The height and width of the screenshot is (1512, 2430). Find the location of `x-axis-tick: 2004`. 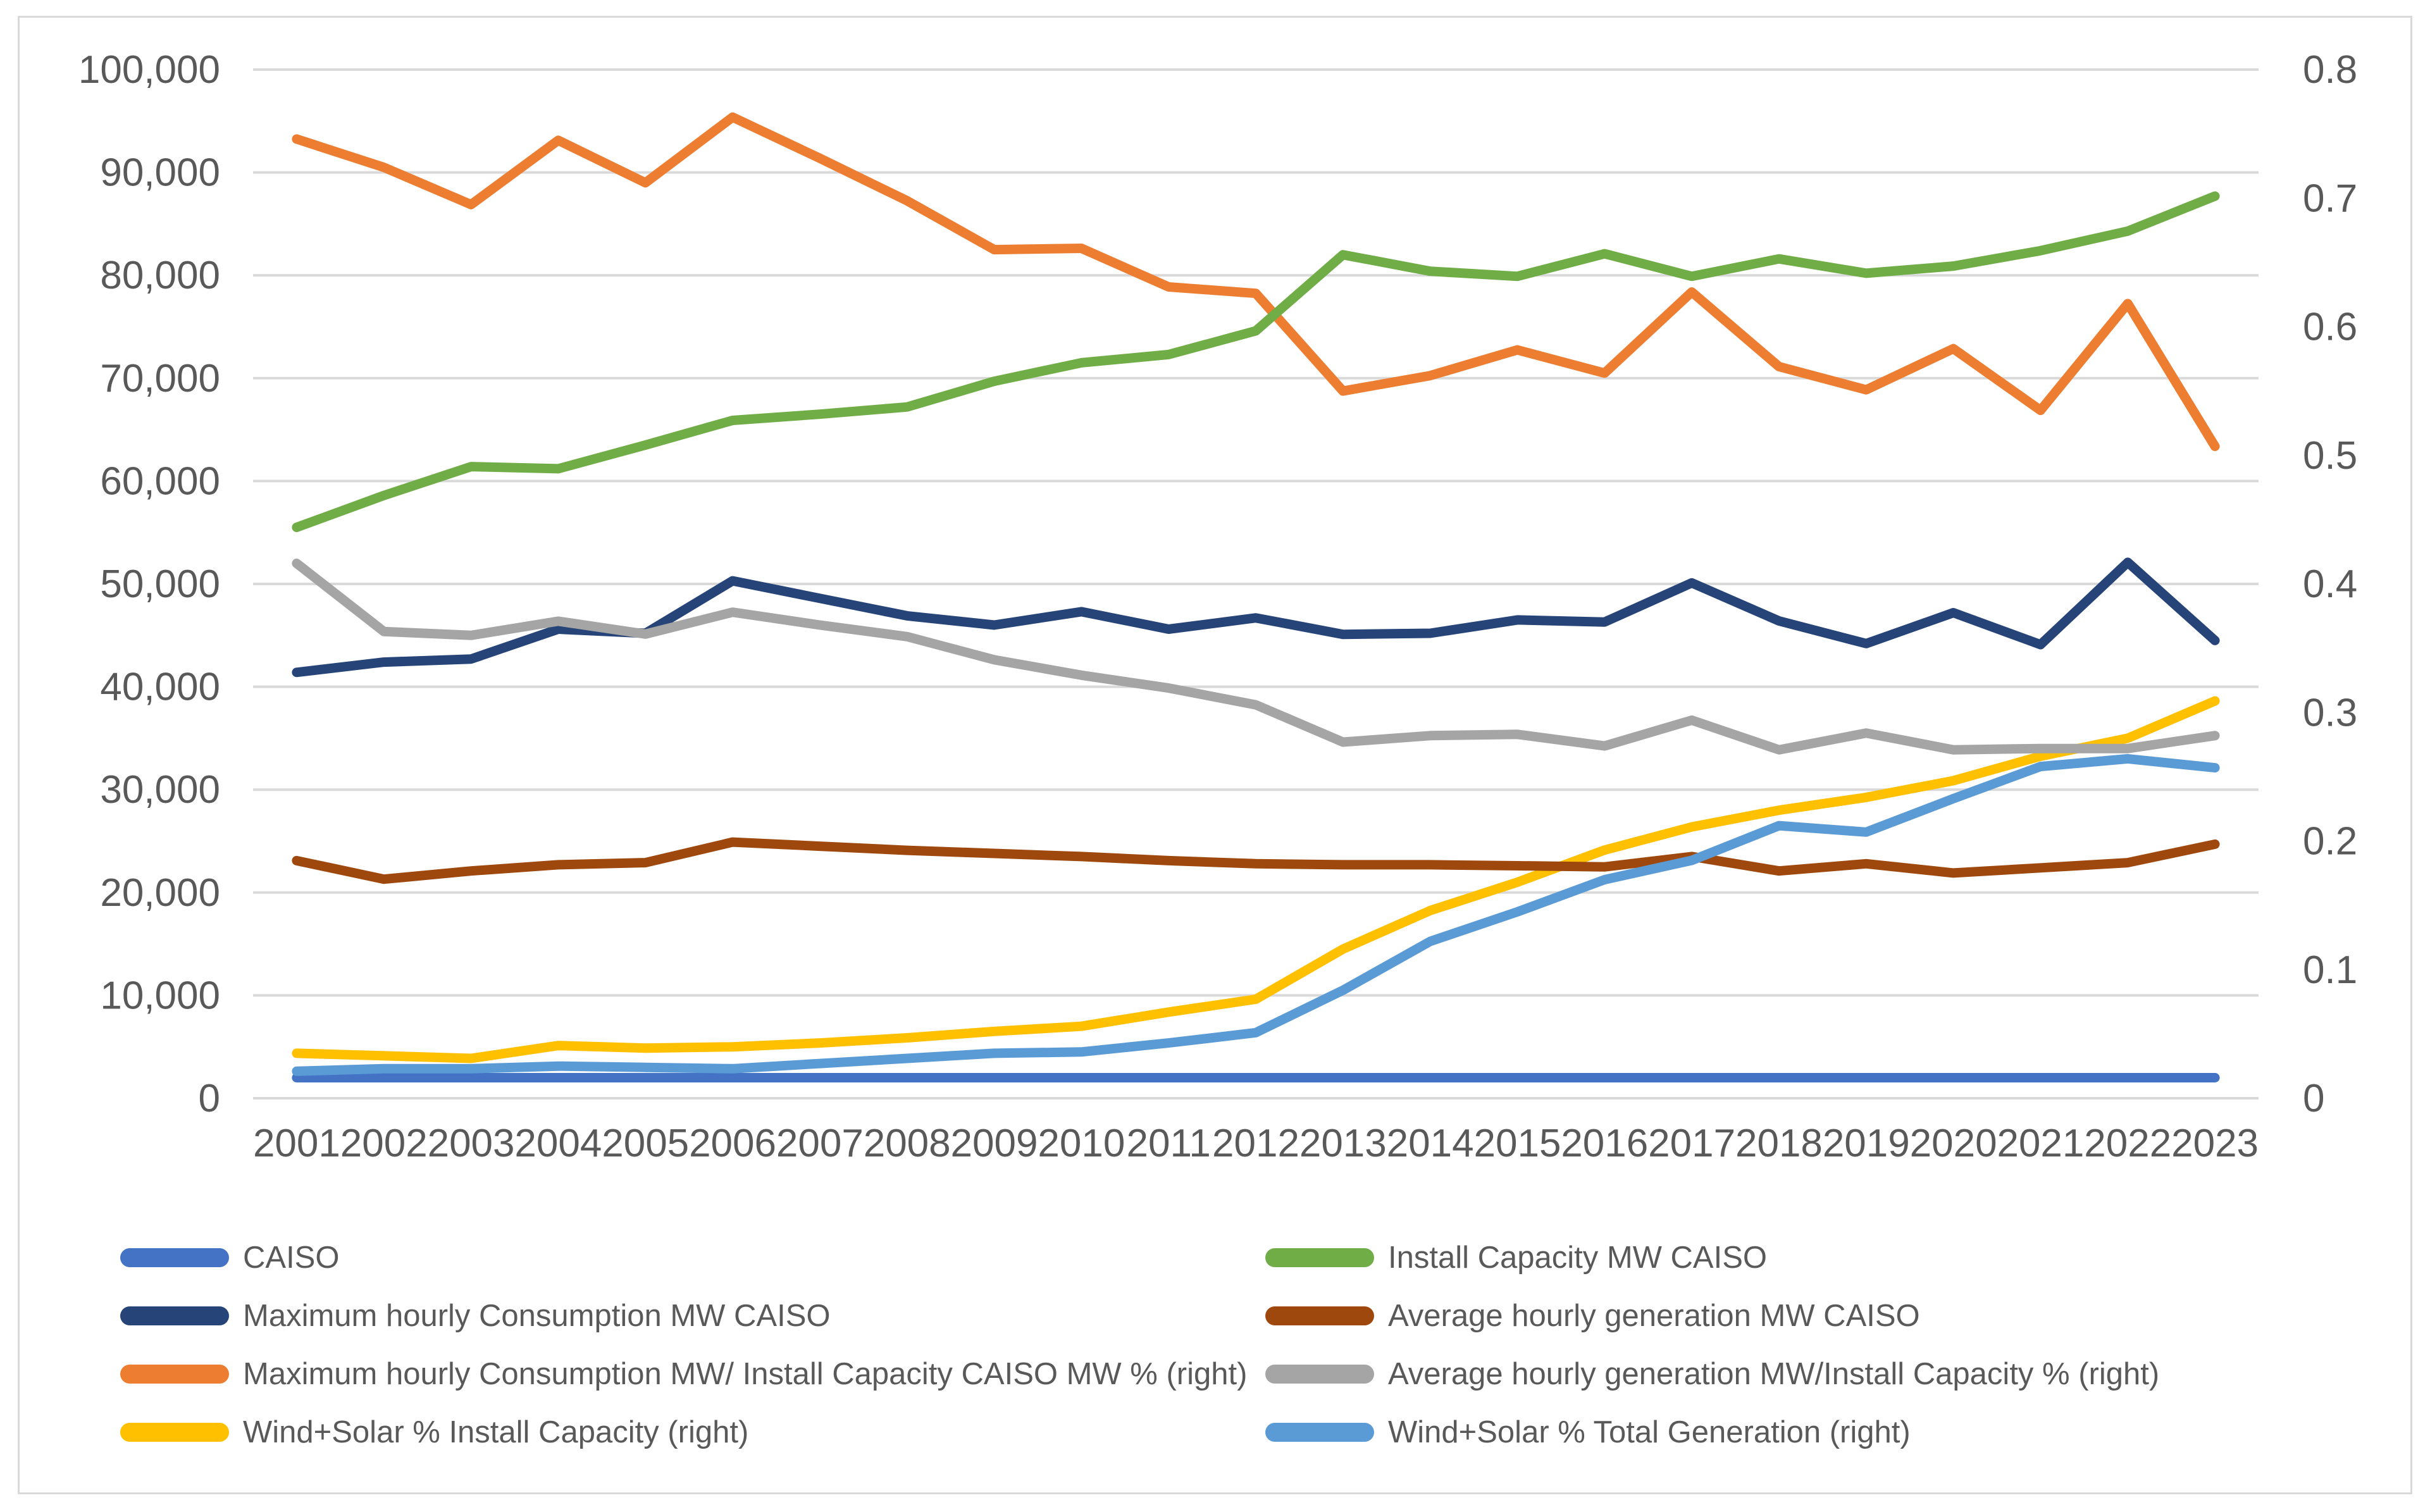

x-axis-tick: 2004 is located at coordinates (558, 1143).